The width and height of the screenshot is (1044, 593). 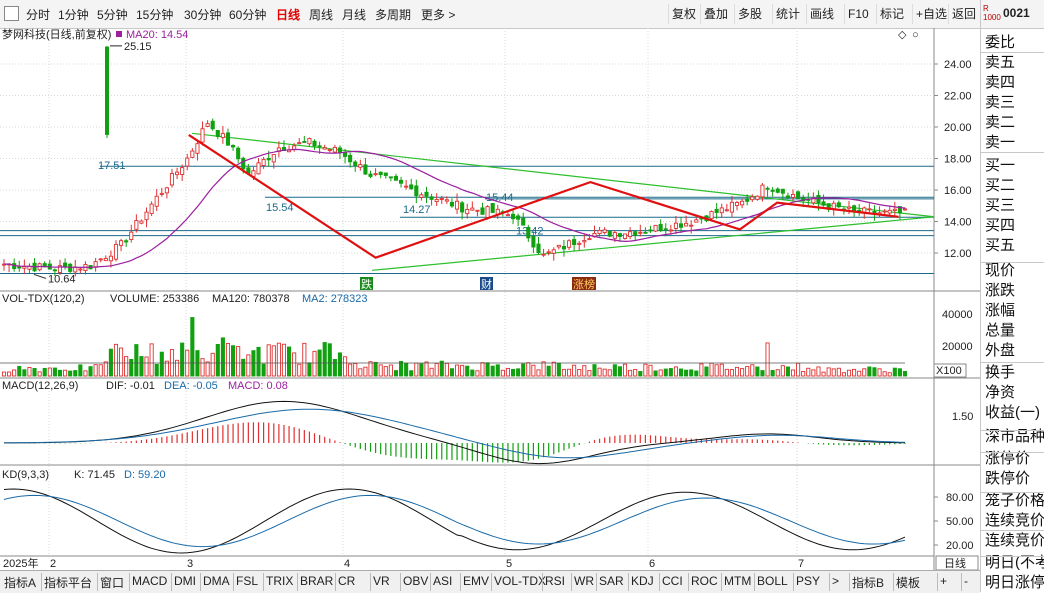 What do you see at coordinates (443, 581) in the screenshot?
I see `bottom-tab-12: ASI` at bounding box center [443, 581].